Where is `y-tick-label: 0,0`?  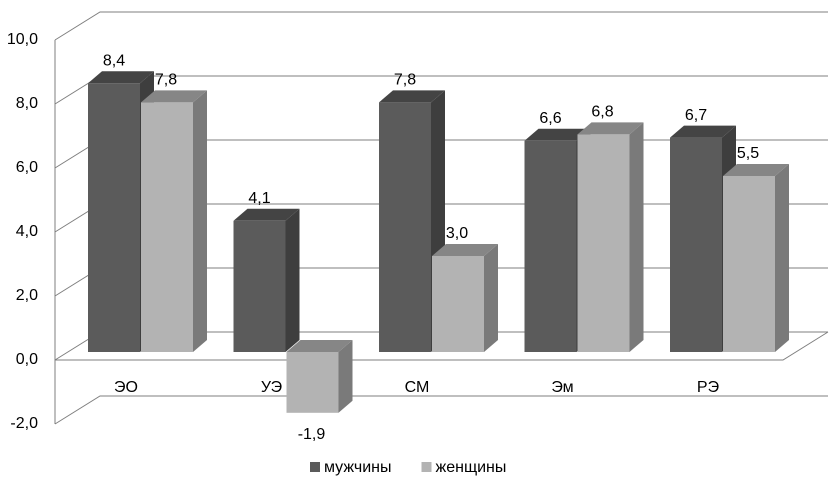
y-tick-label: 0,0 is located at coordinates (27, 359).